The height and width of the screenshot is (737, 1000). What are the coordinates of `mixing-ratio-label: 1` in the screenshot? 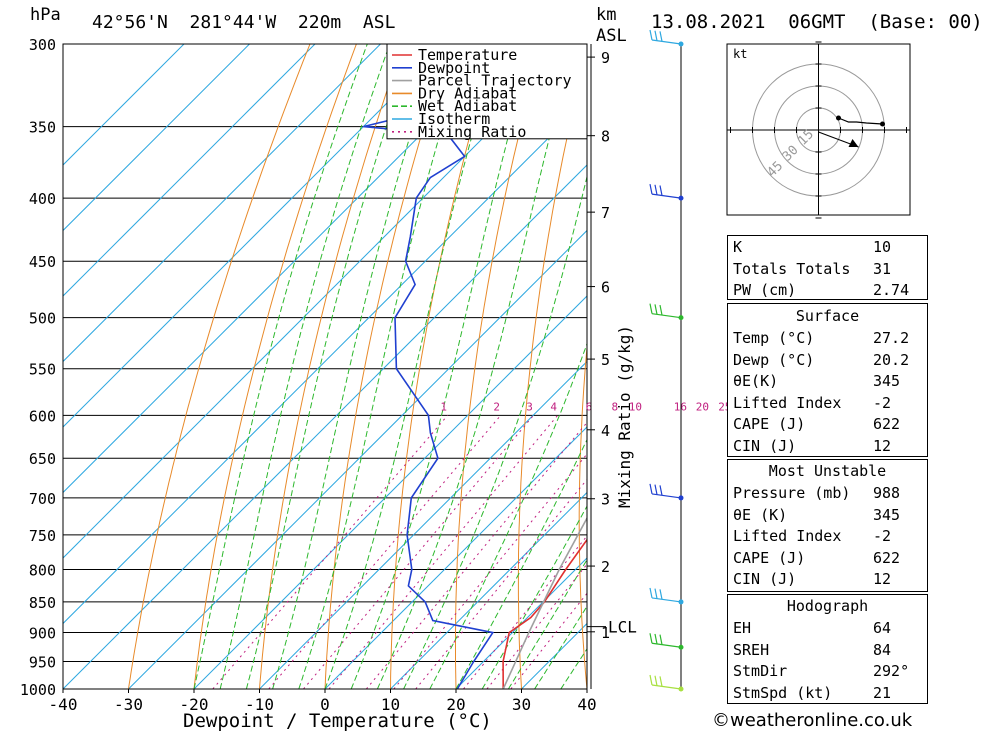 It's located at (443, 406).